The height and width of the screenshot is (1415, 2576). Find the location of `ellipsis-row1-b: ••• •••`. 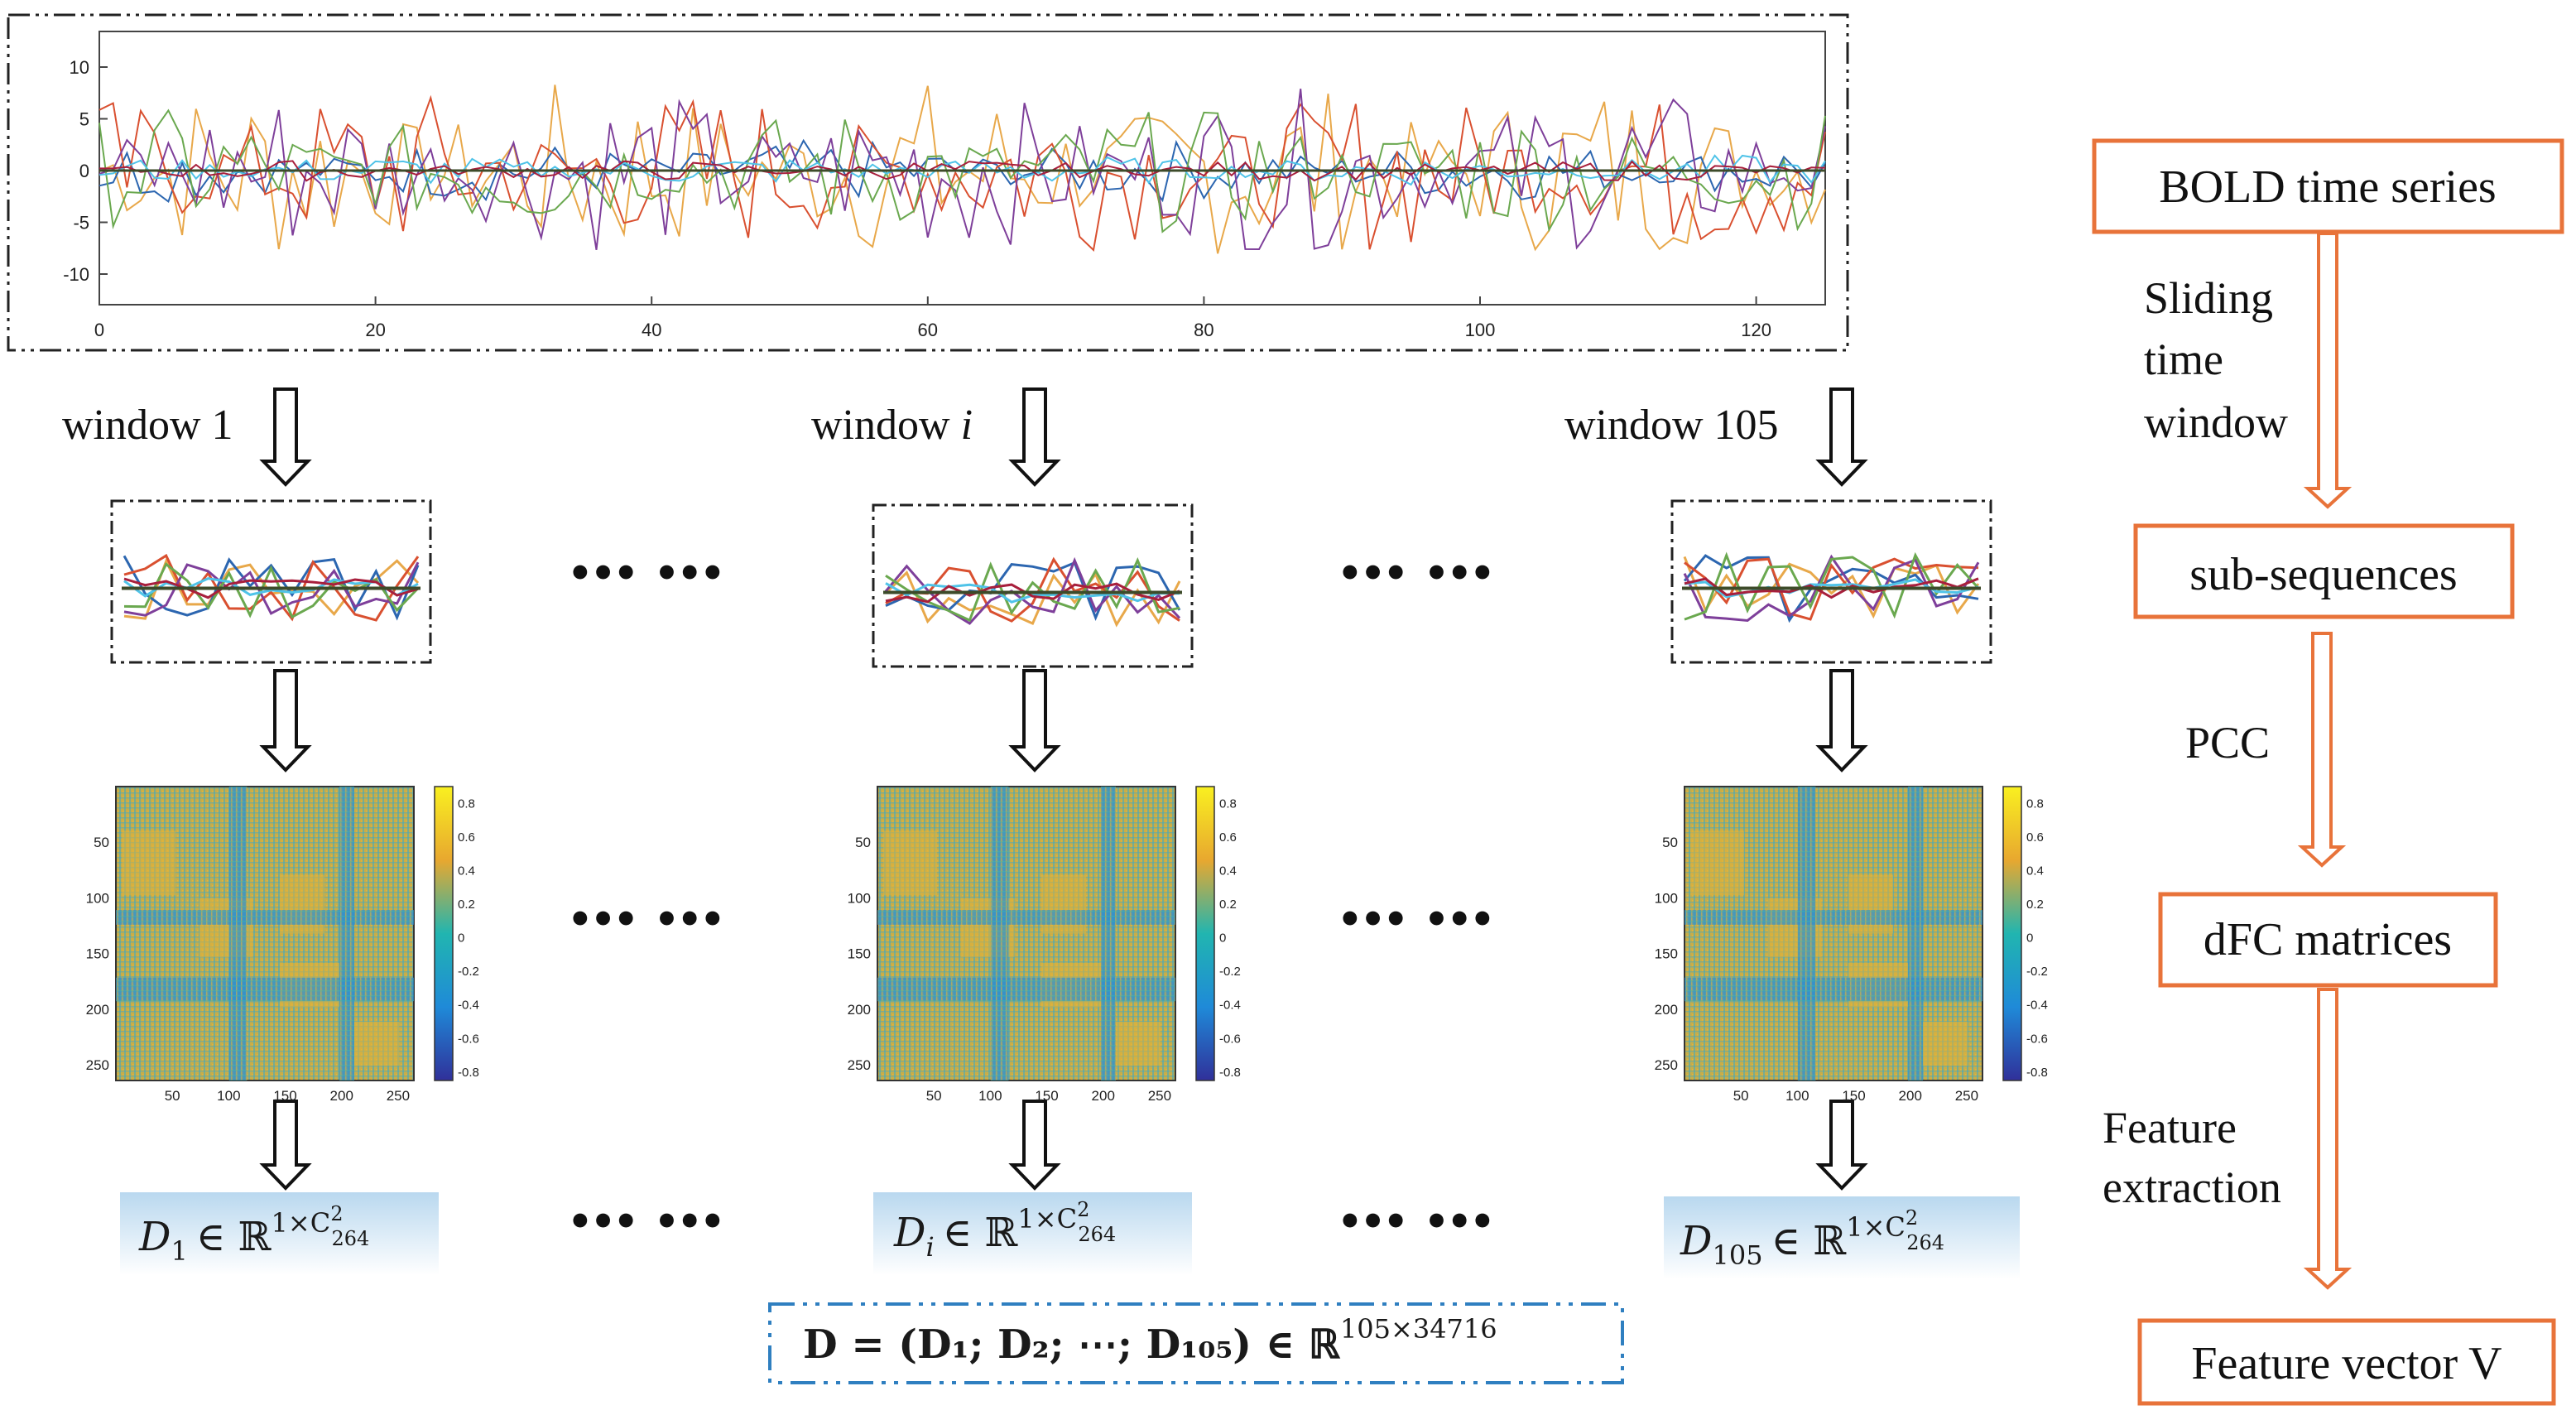

ellipsis-row1-b: ••• ••• is located at coordinates (1419, 573).